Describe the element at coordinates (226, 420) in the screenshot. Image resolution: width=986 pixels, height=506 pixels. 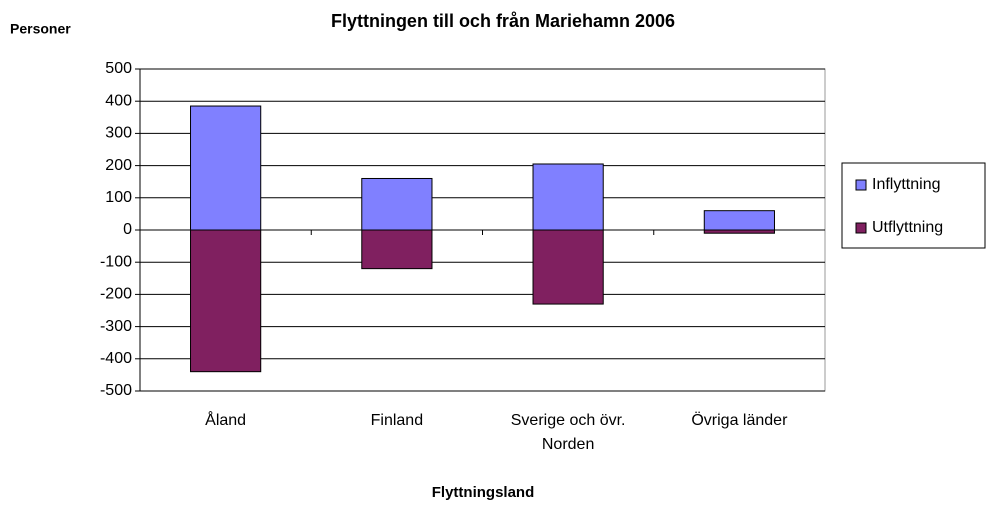
I see `x-tick-label: Åland` at that location.